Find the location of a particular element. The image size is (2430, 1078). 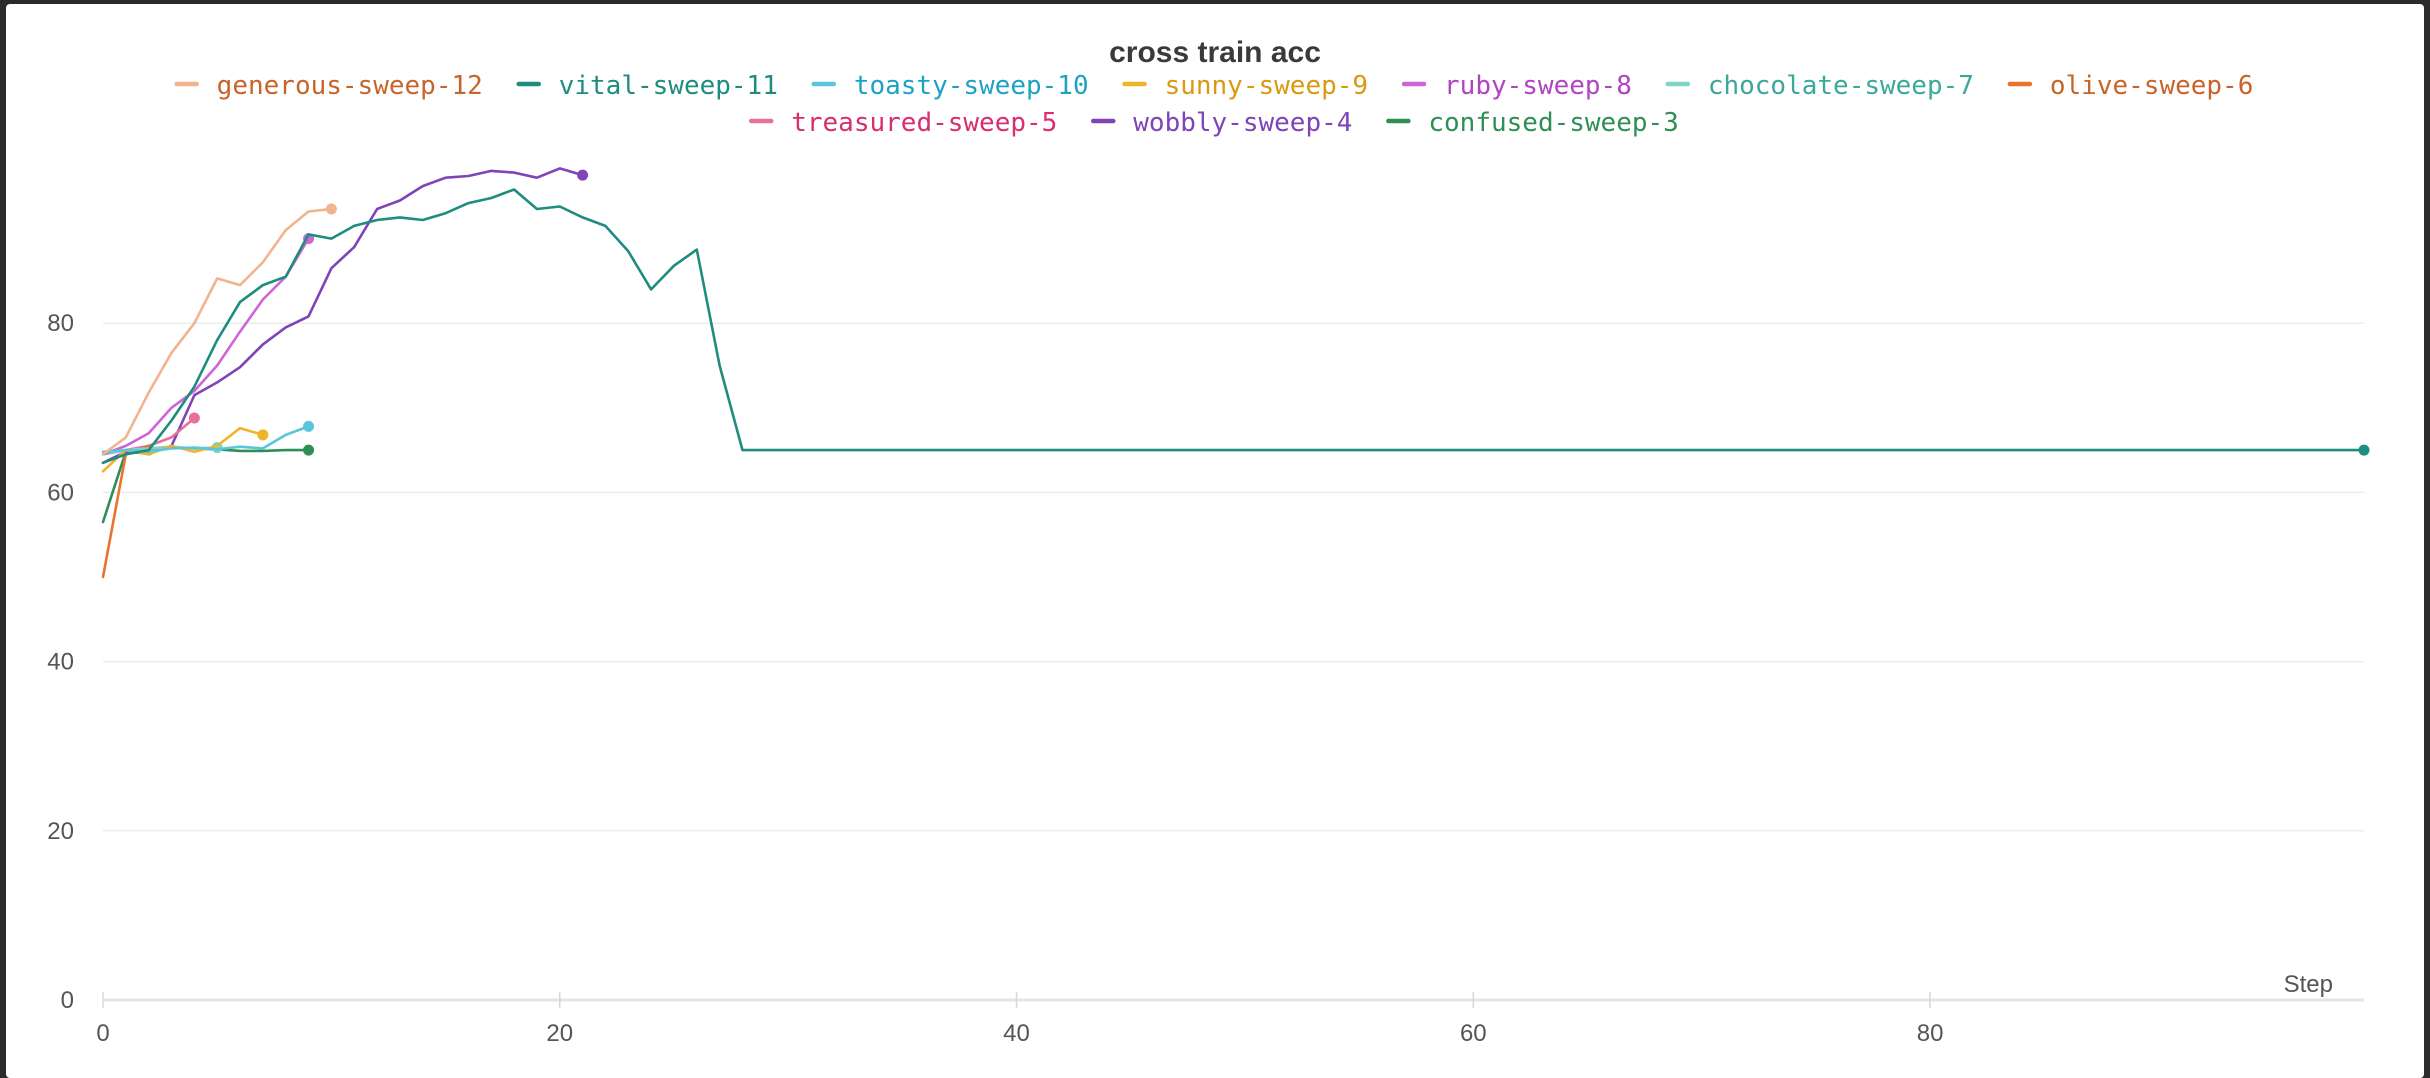

legend-item: wobbly-sweep-4 is located at coordinates (1221, 123).